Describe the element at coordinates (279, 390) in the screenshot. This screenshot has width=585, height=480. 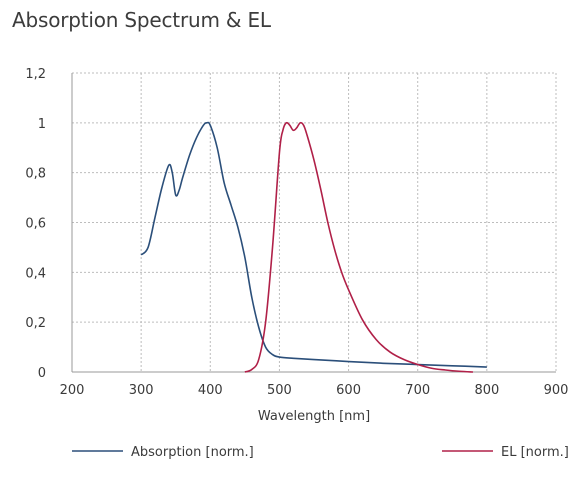
I see `x-tick-label: 500` at that location.